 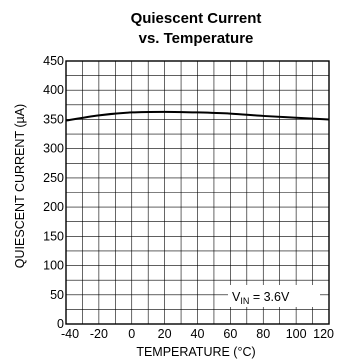 What do you see at coordinates (99, 334) in the screenshot?
I see `x-tick-label: -20` at bounding box center [99, 334].